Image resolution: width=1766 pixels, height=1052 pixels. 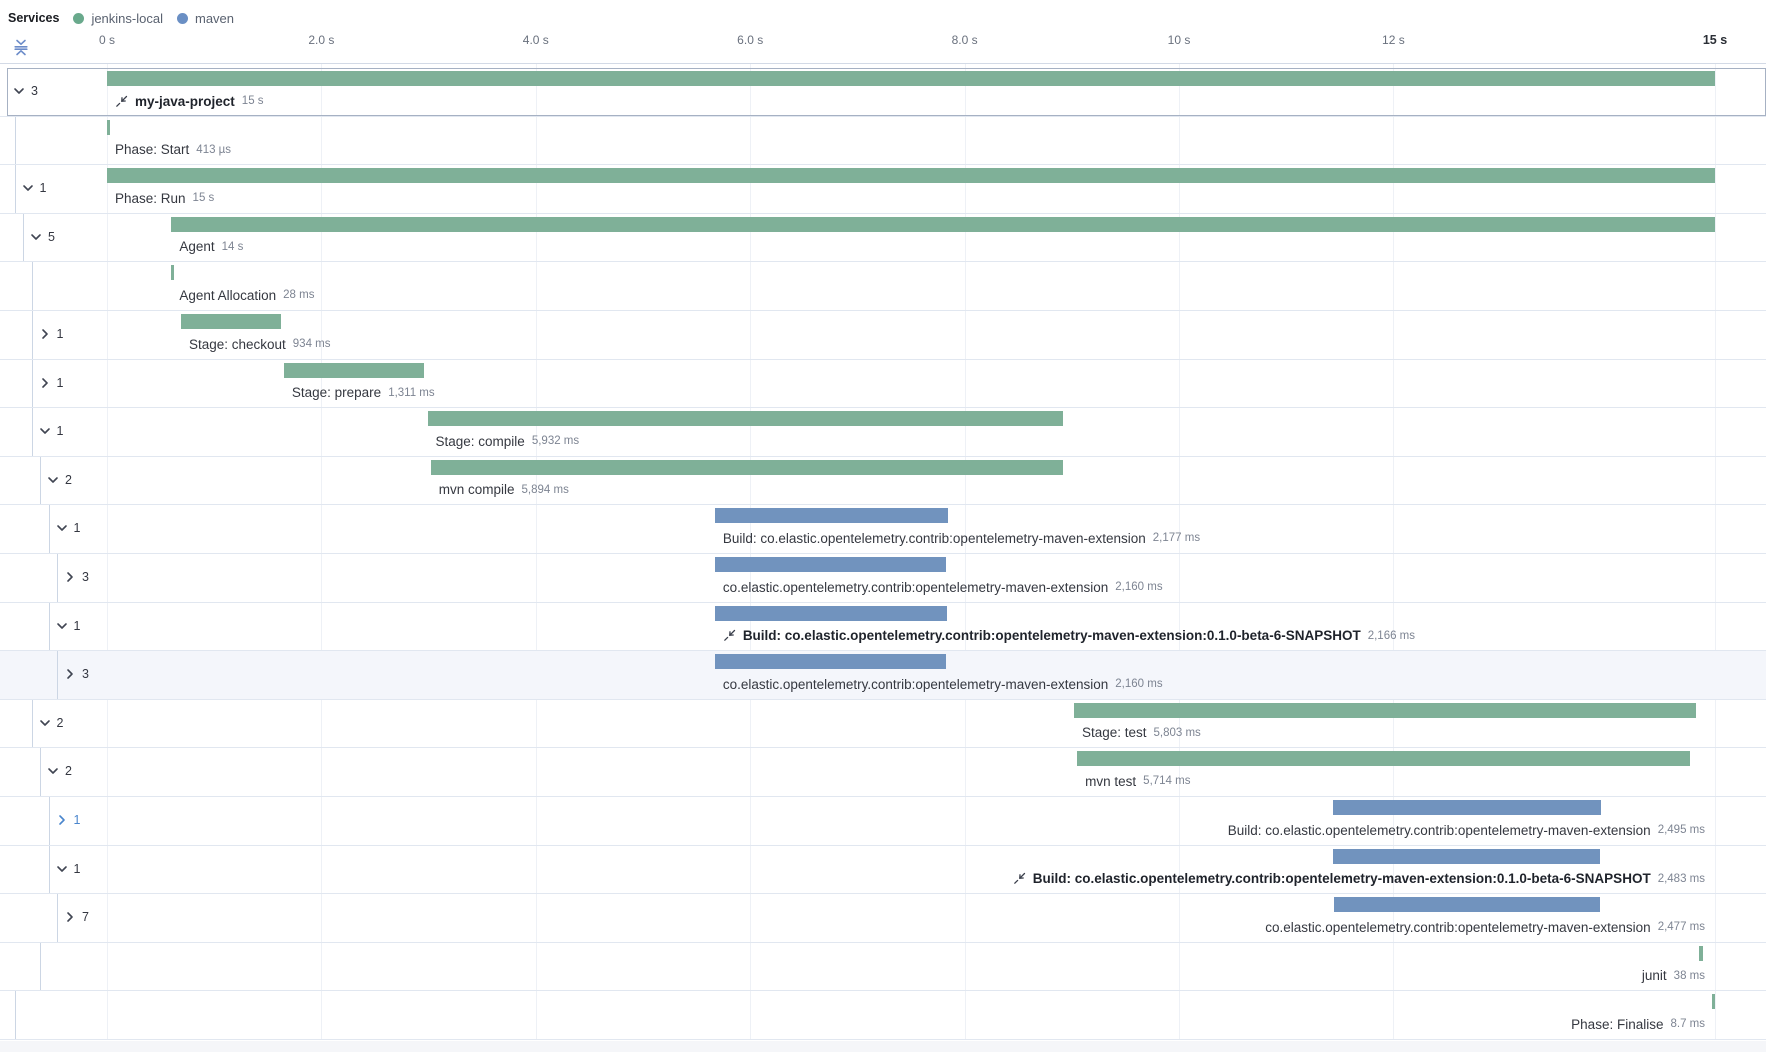 What do you see at coordinates (21, 47) in the screenshot?
I see `fold-timeline-button` at bounding box center [21, 47].